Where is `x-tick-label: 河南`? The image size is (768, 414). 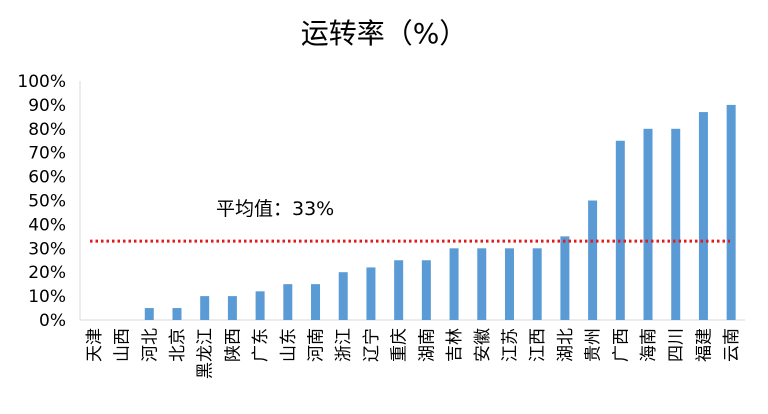
x-tick-label: 河南 is located at coordinates (317, 345).